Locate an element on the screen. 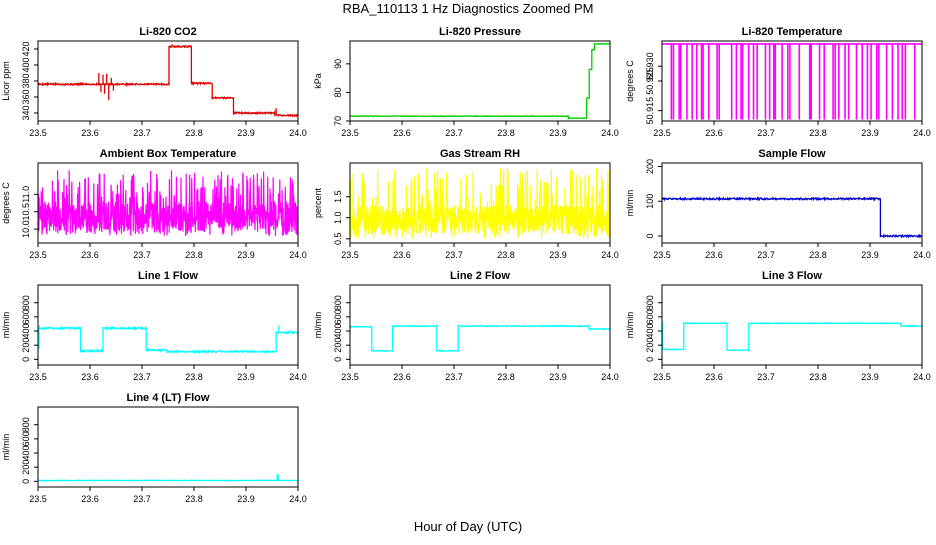  y-tick-label: 10.5 is located at coordinates (26, 212).